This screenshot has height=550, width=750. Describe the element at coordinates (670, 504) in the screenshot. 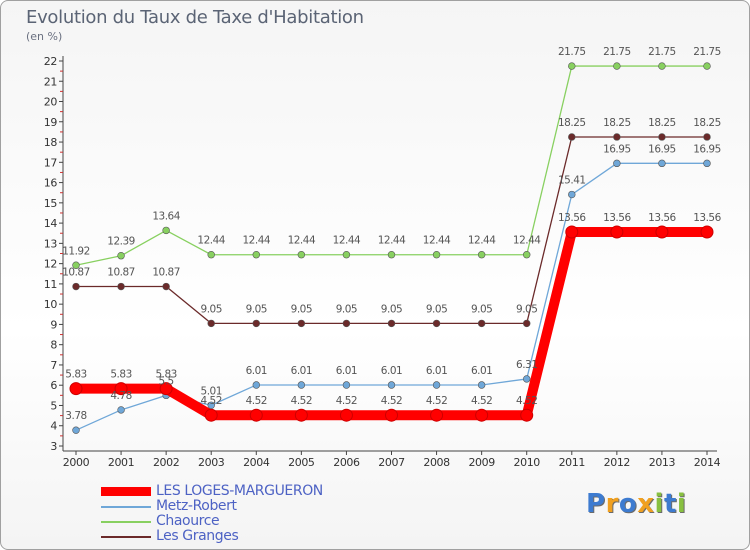

I see `logo-letter: t` at that location.